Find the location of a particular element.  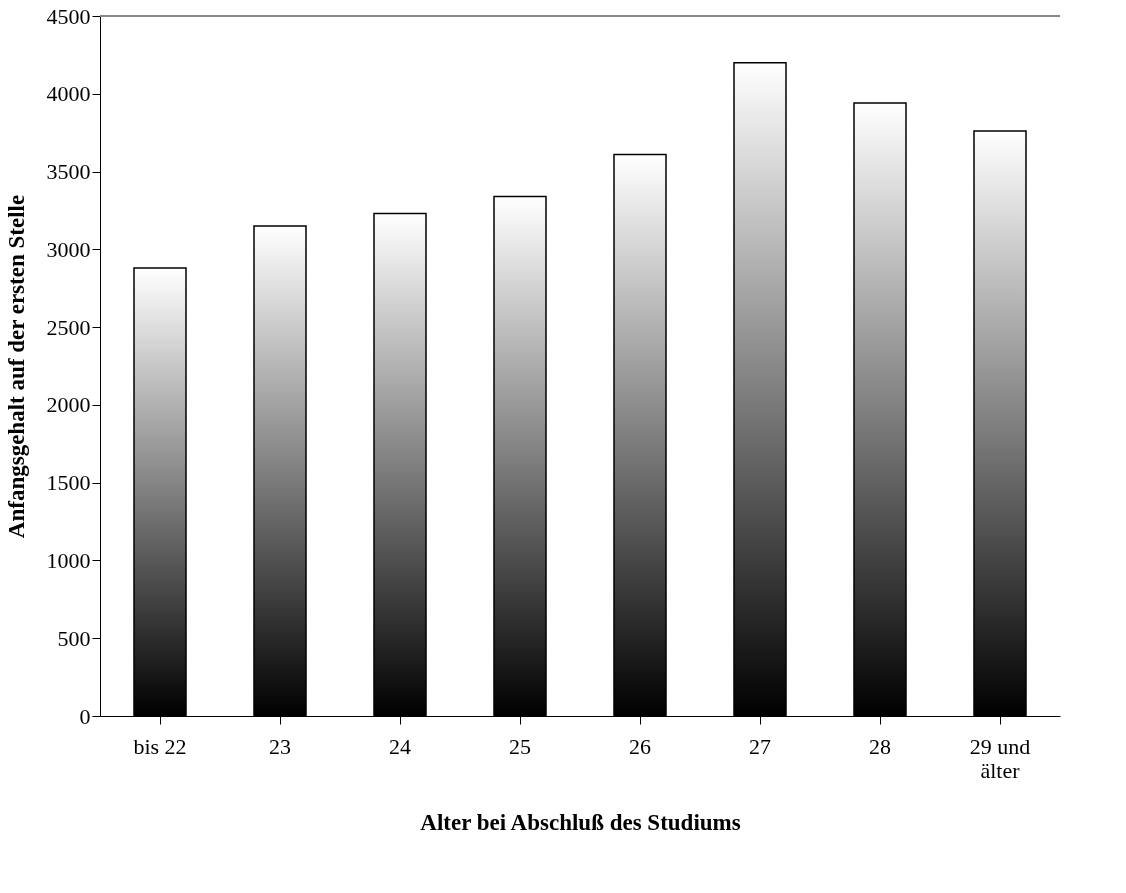

y-axis-title: Anfangsgehalt auf der ersten Stelle is located at coordinates (16, 366).